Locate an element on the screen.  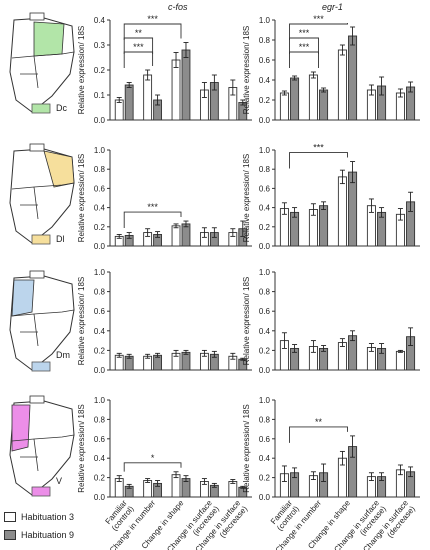
brain-region-dm is located at coordinates (23, 298).